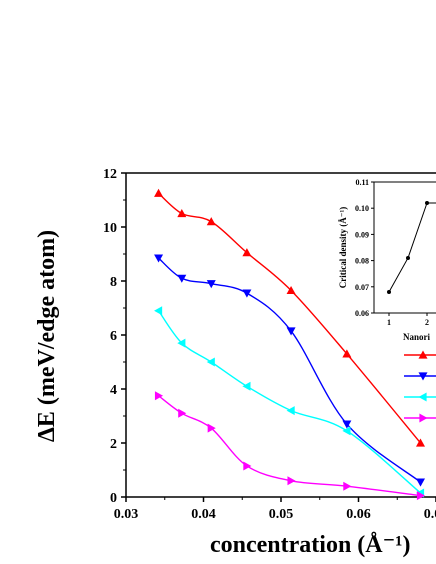 Image resolution: width=436 pixels, height=564 pixels. Describe the element at coordinates (113, 336) in the screenshot. I see `y-tick-label: 6` at that location.